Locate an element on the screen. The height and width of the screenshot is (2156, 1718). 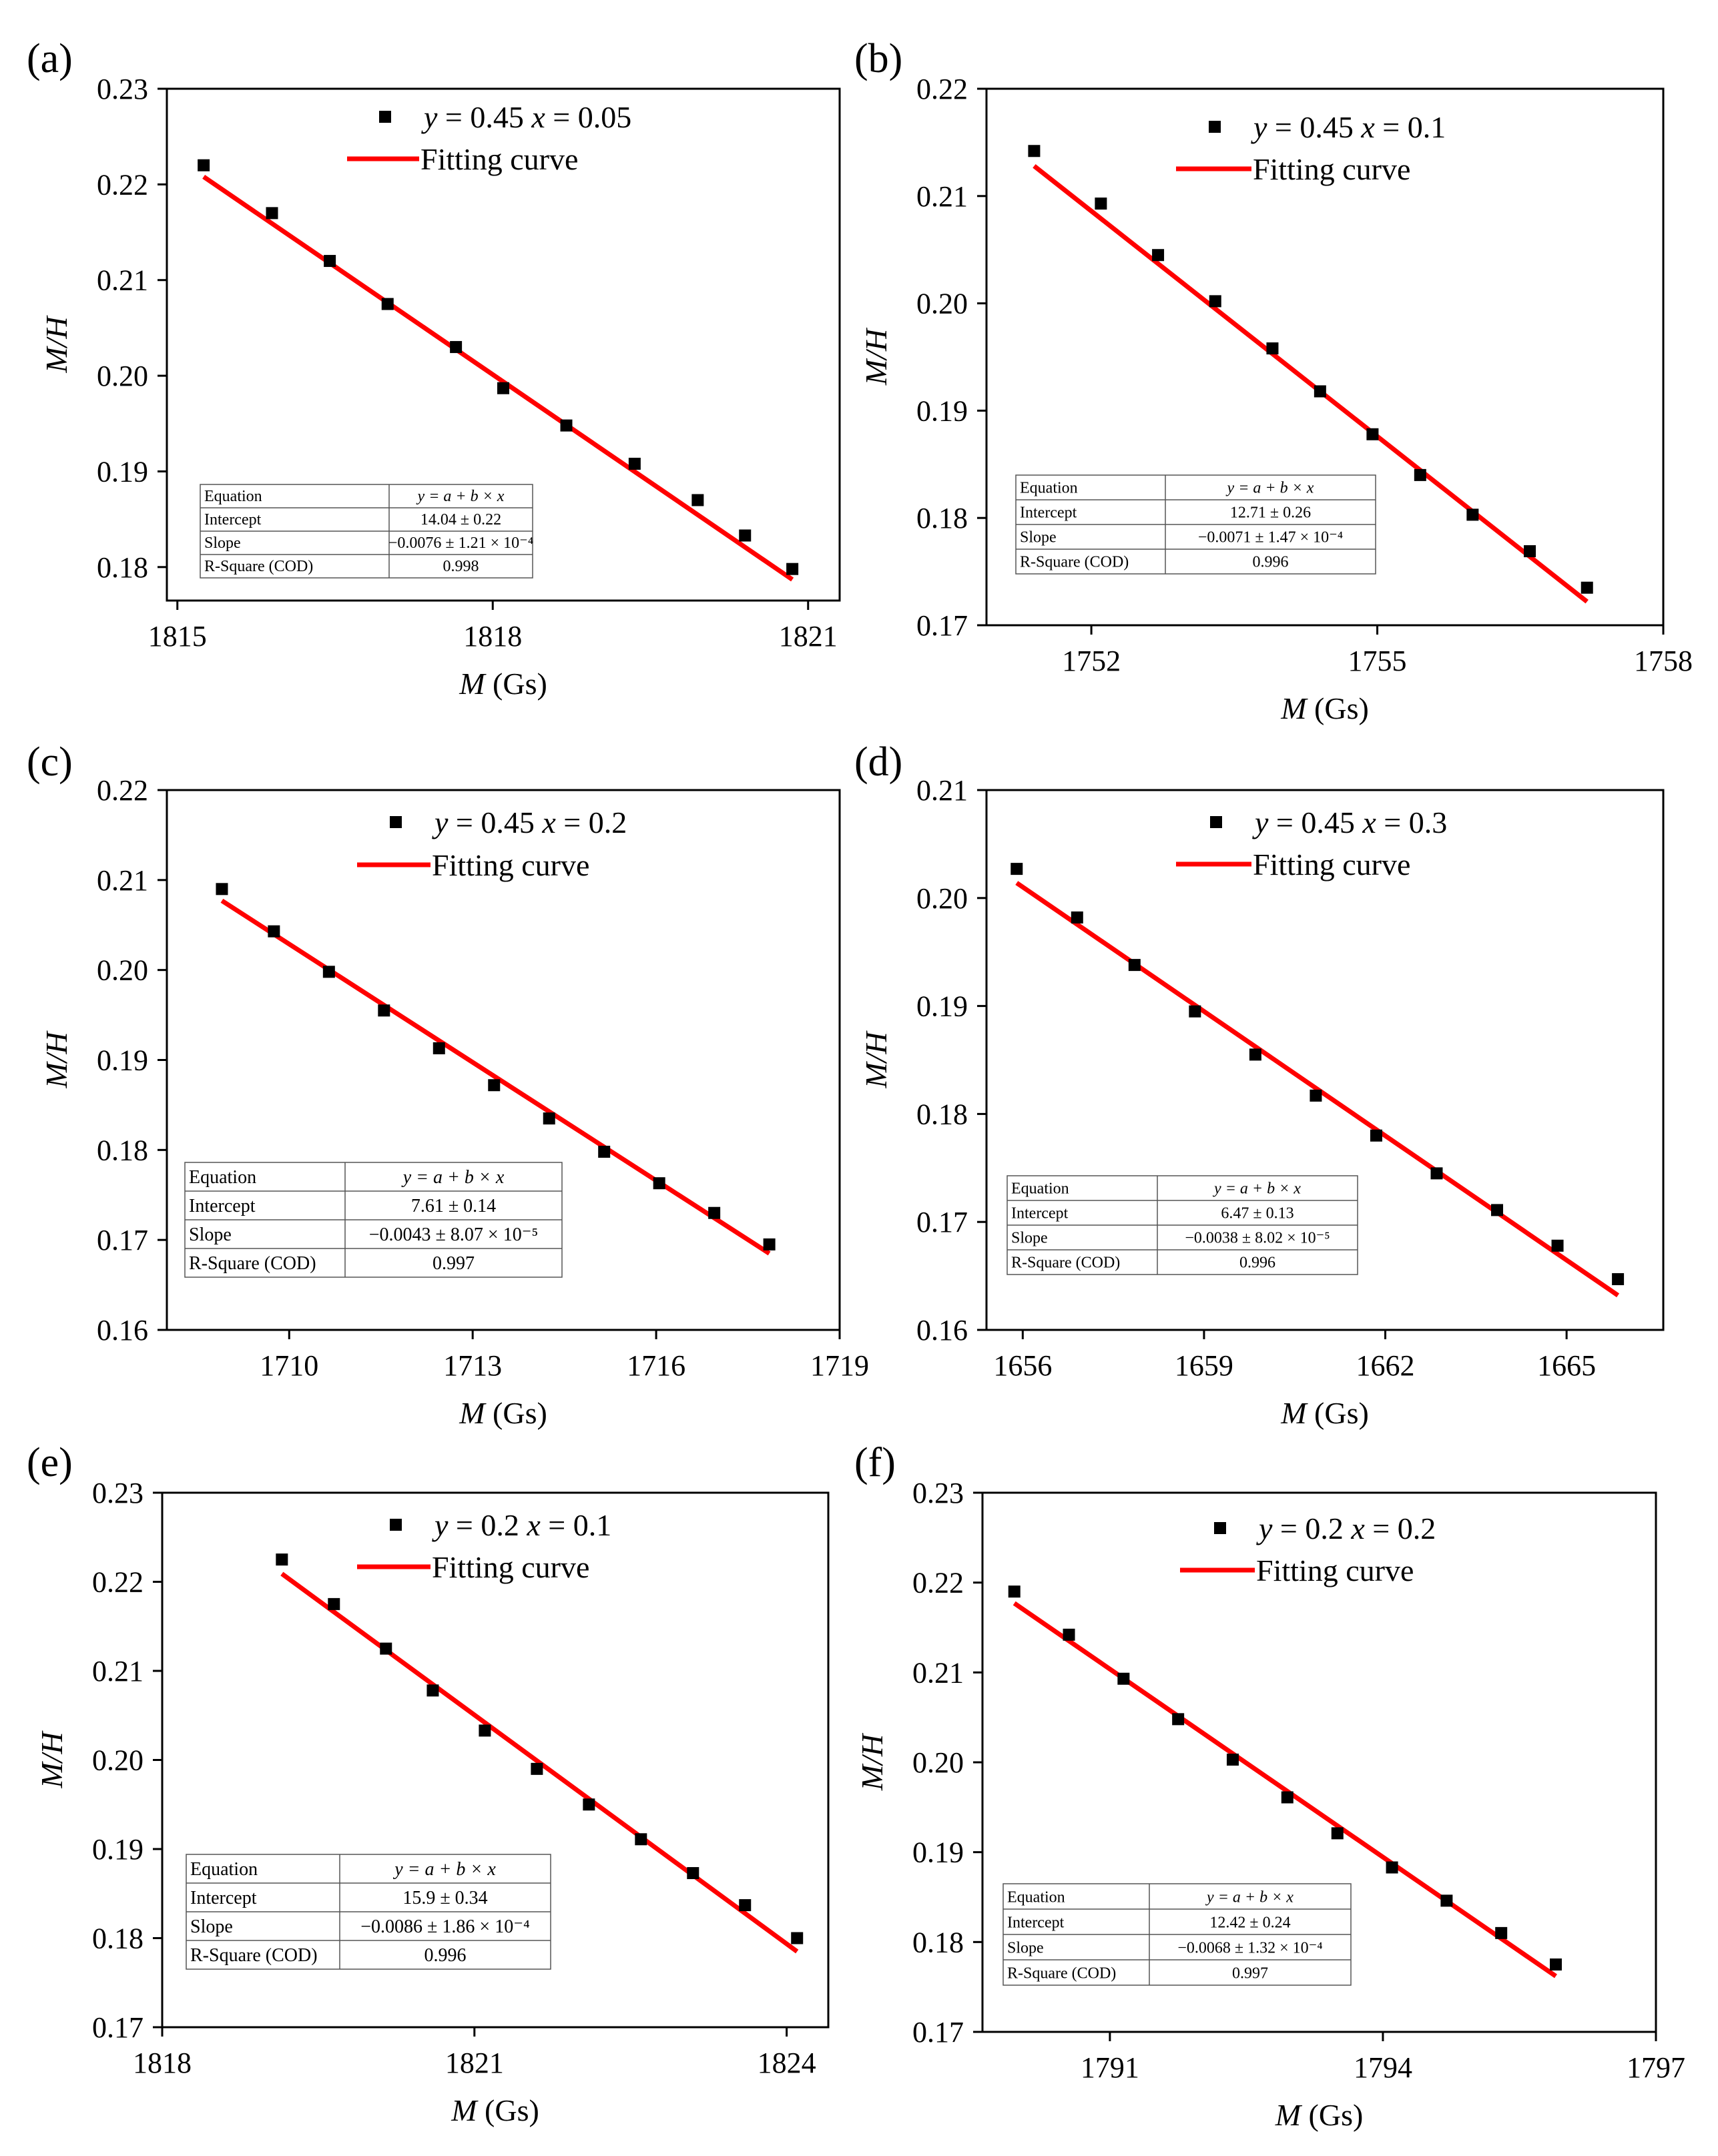
table-cell-value: 12.71 ± 0.26 is located at coordinates (1270, 513).